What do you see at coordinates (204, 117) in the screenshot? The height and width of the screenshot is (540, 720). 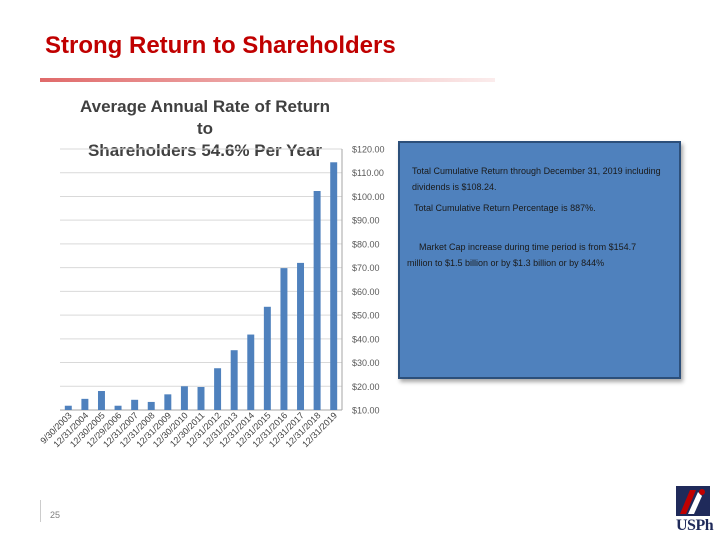 I see `chart-title-line-1: Average Annual Rate of Return to` at bounding box center [204, 117].